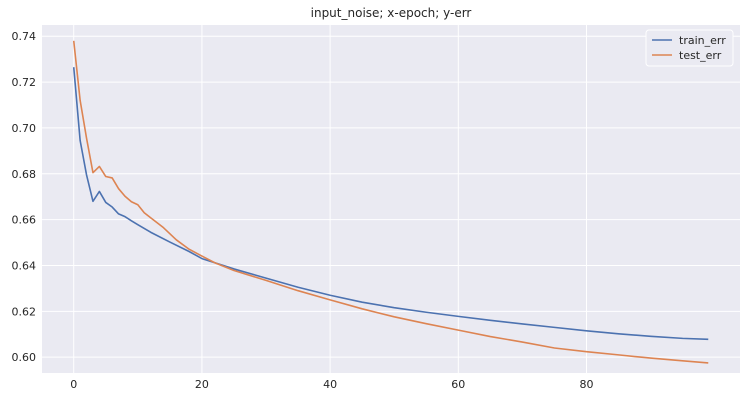  What do you see at coordinates (202, 384) in the screenshot?
I see `x-tick-label: 20` at bounding box center [202, 384].